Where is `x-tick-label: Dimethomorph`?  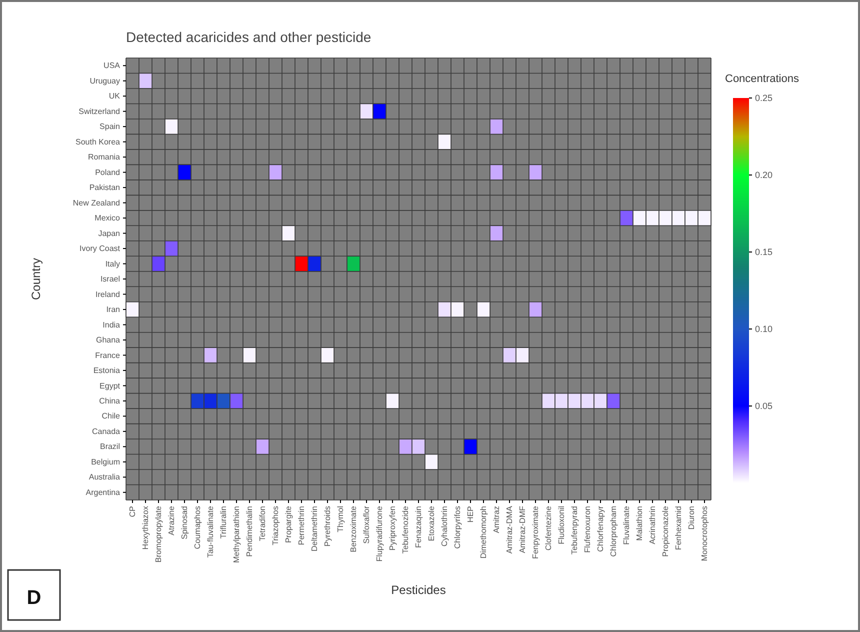 x-tick-label: Dimethomorph is located at coordinates (483, 532).